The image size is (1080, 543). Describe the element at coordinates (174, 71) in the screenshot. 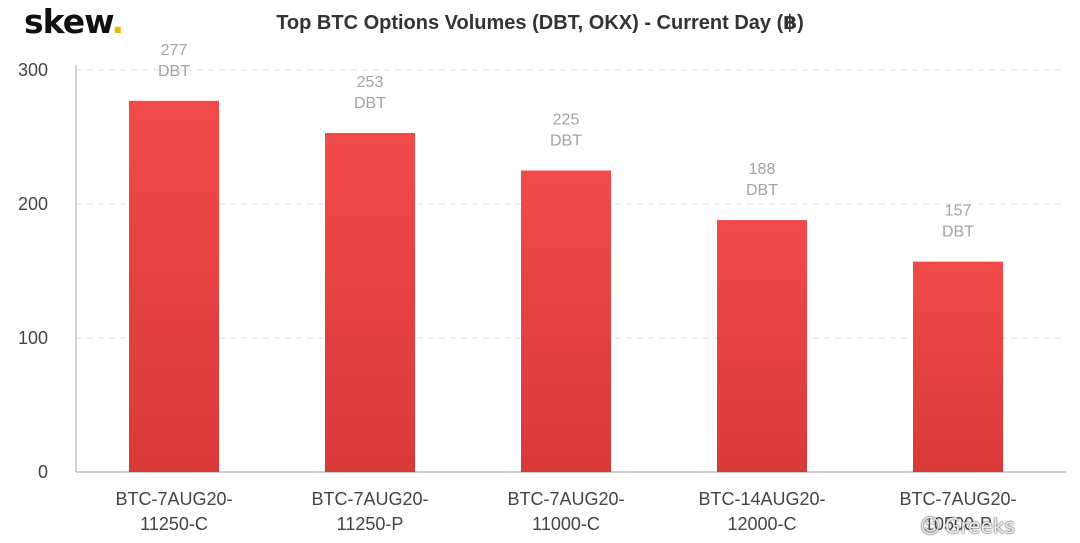

I see `data-label-unit-0: DBT` at that location.